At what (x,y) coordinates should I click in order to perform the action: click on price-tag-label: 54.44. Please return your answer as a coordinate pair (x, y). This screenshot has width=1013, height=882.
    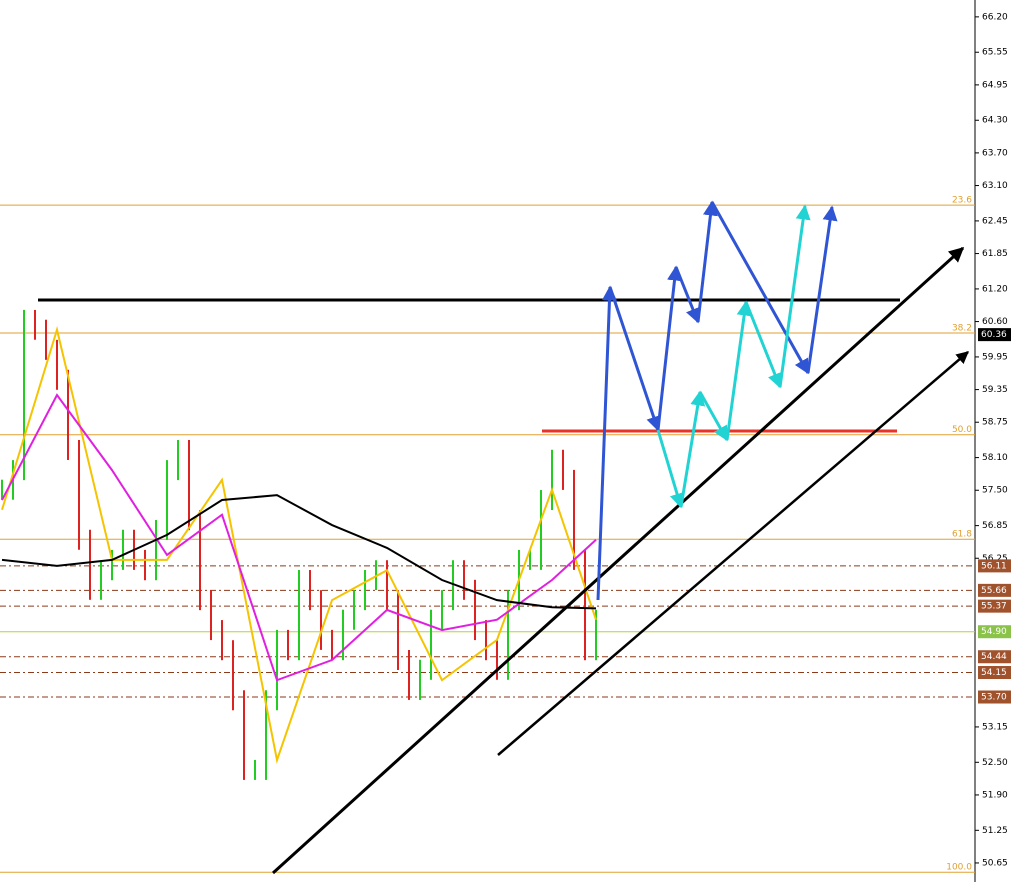
    Looking at the image, I should click on (994, 657).